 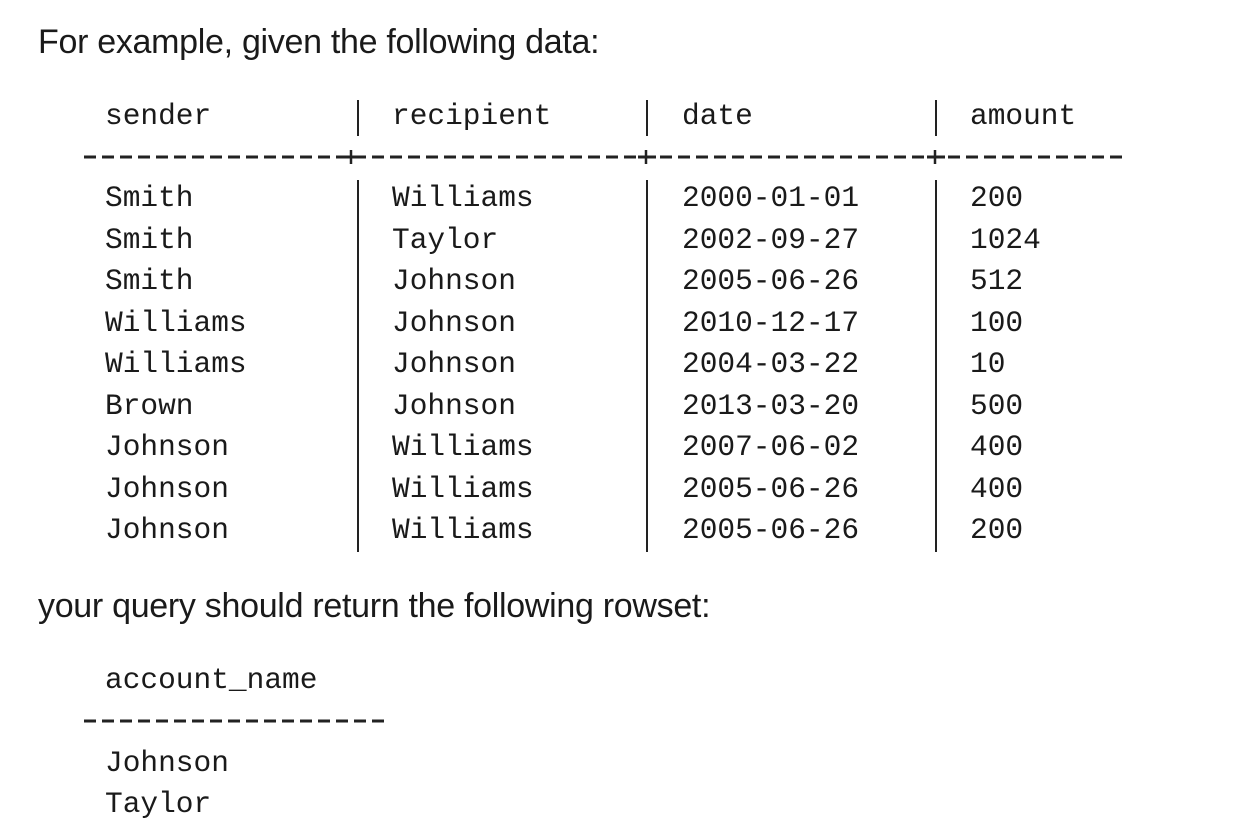 What do you see at coordinates (997, 281) in the screenshot?
I see `table-cell-amount: 512` at bounding box center [997, 281].